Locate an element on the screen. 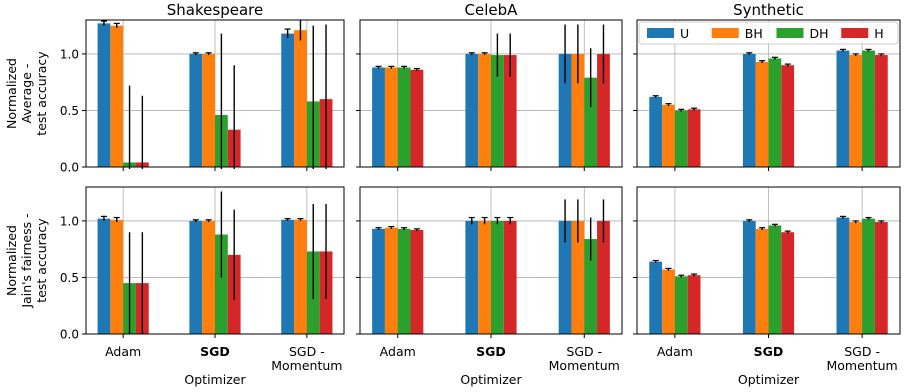 This screenshot has width=914, height=392. subplot-title: Shakespeare is located at coordinates (215, 10).